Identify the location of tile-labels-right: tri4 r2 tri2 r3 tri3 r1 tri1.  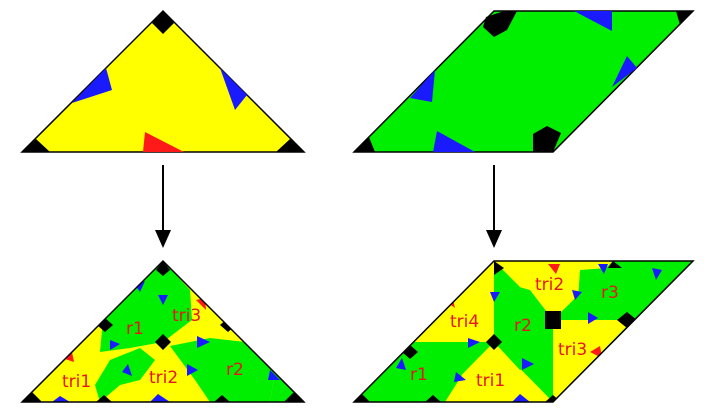
(514, 333).